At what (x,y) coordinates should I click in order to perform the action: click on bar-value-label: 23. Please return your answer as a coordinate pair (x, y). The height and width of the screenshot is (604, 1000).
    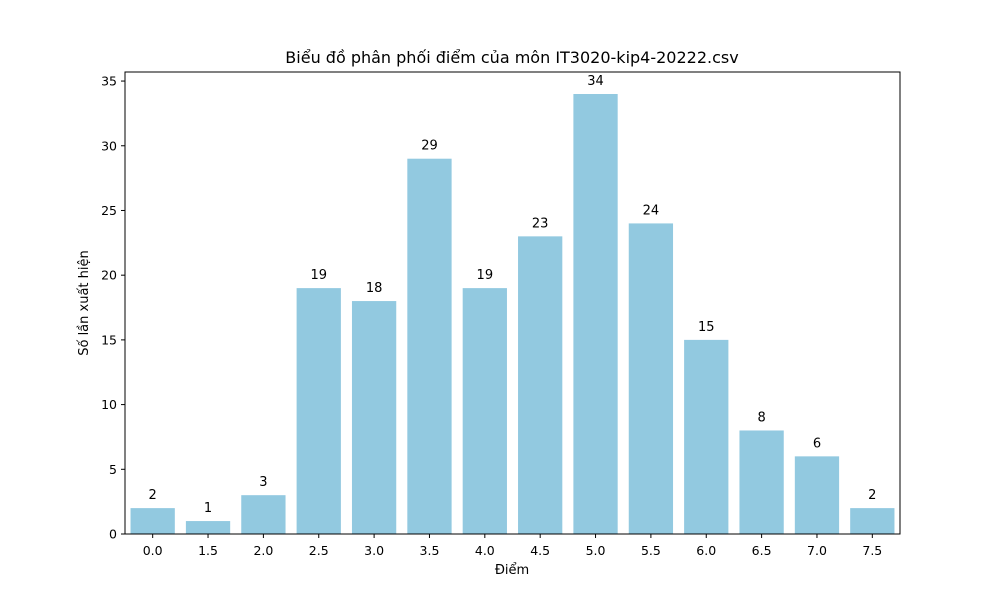
    Looking at the image, I should click on (540, 223).